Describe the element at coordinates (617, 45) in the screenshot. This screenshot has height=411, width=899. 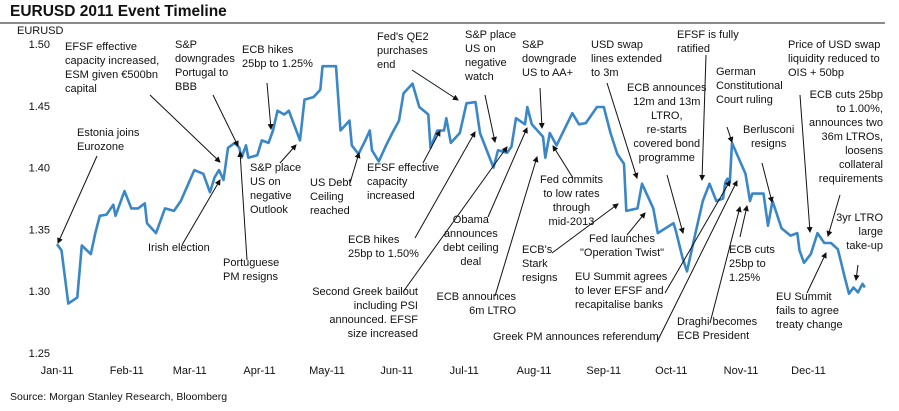
I see `annotation-line: USD swap` at that location.